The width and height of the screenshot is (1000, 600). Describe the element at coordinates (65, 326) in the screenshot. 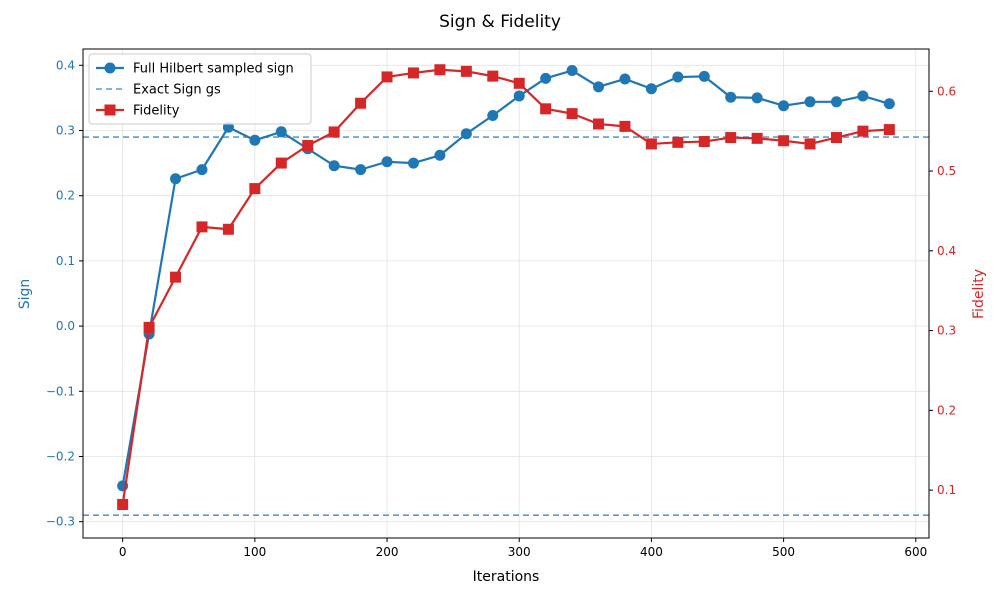

I see `y-left-tick-label: 0.0` at that location.